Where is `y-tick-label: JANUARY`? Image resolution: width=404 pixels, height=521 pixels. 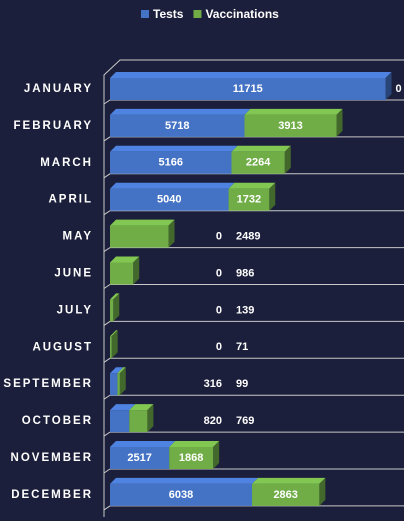 y-tick-label: JANUARY is located at coordinates (58, 89).